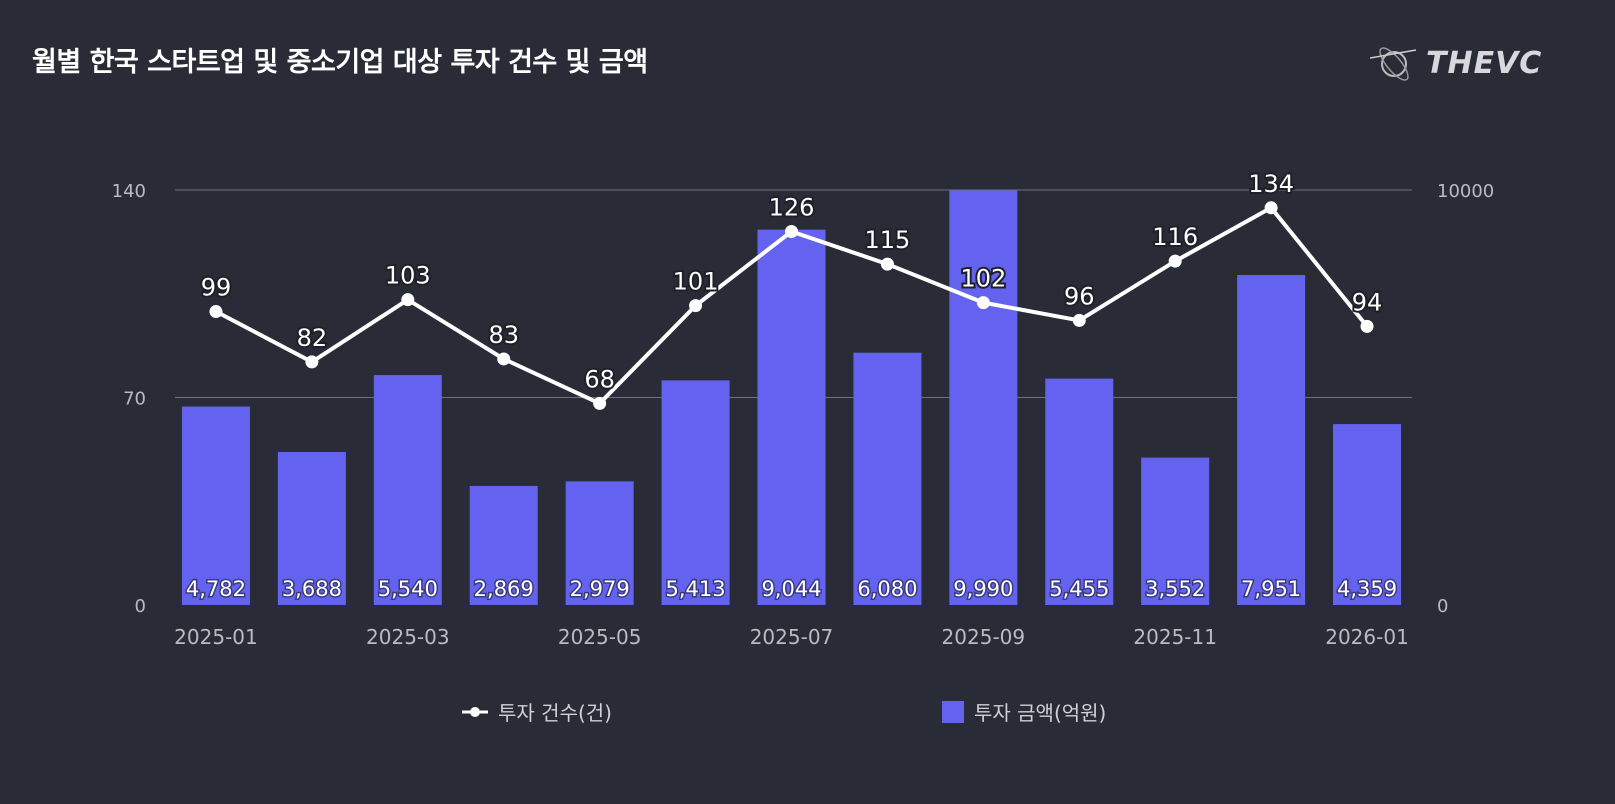 The width and height of the screenshot is (1615, 804). I want to click on x-axis-tick: 2025-01, so click(216, 637).